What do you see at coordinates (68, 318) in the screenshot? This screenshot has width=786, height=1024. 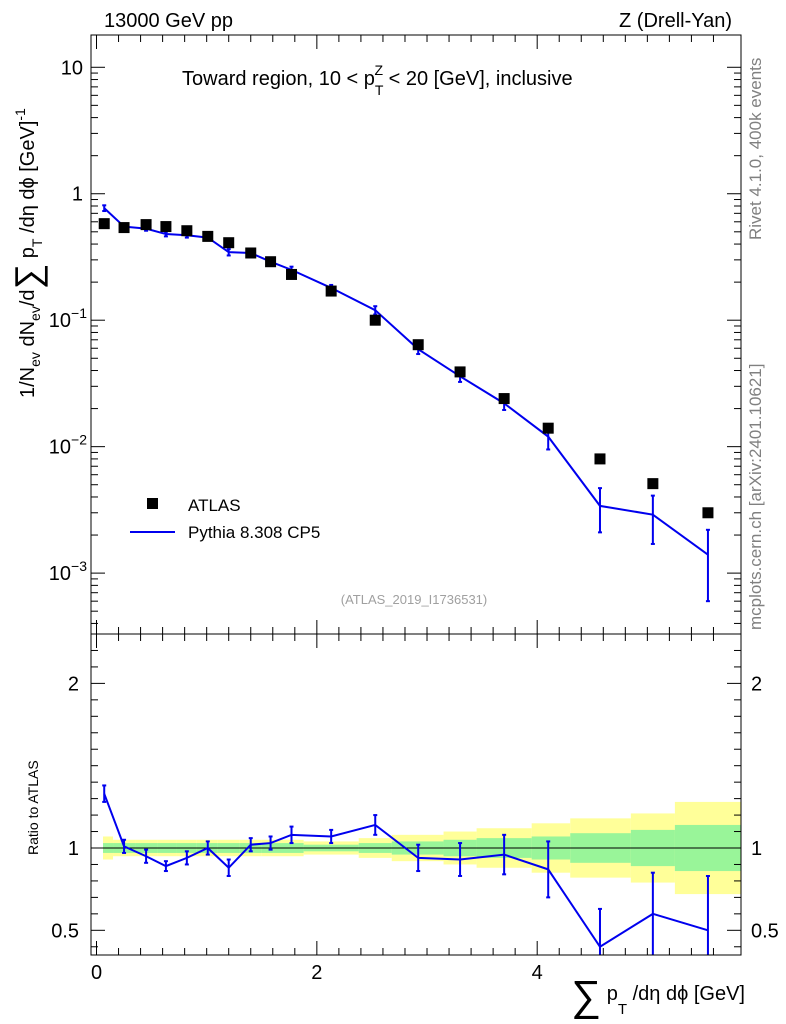 I see `main-y-tick-label: 10⁻¹` at bounding box center [68, 318].